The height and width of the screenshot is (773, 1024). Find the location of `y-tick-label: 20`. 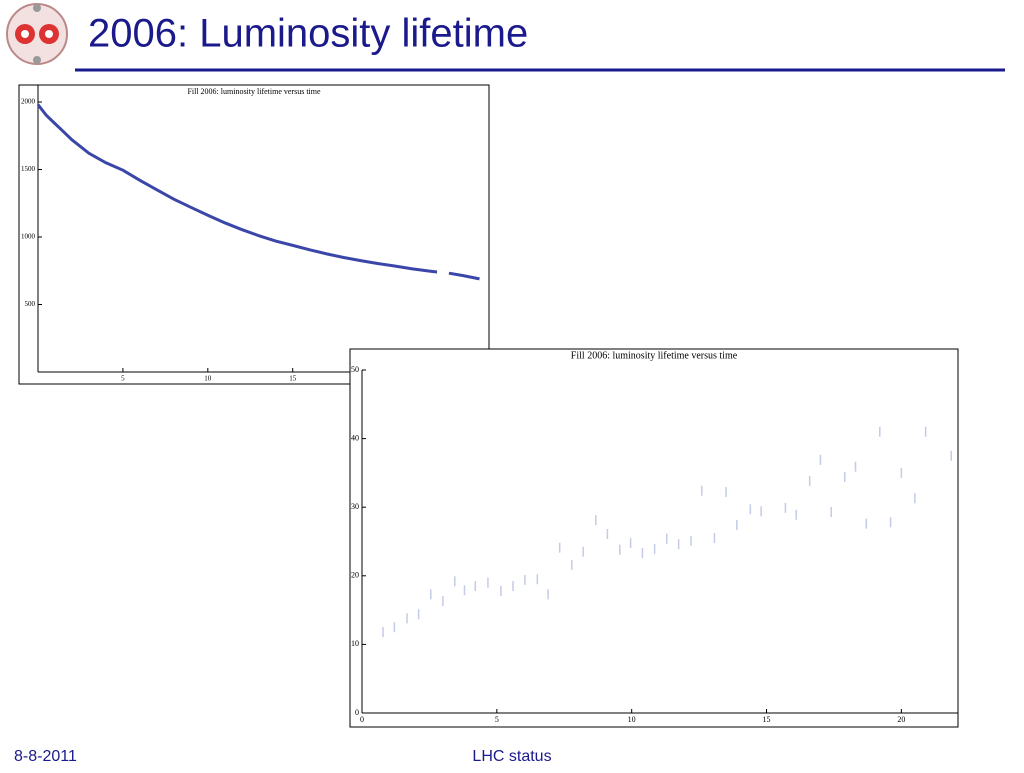

y-tick-label: 20 is located at coordinates (355, 575).